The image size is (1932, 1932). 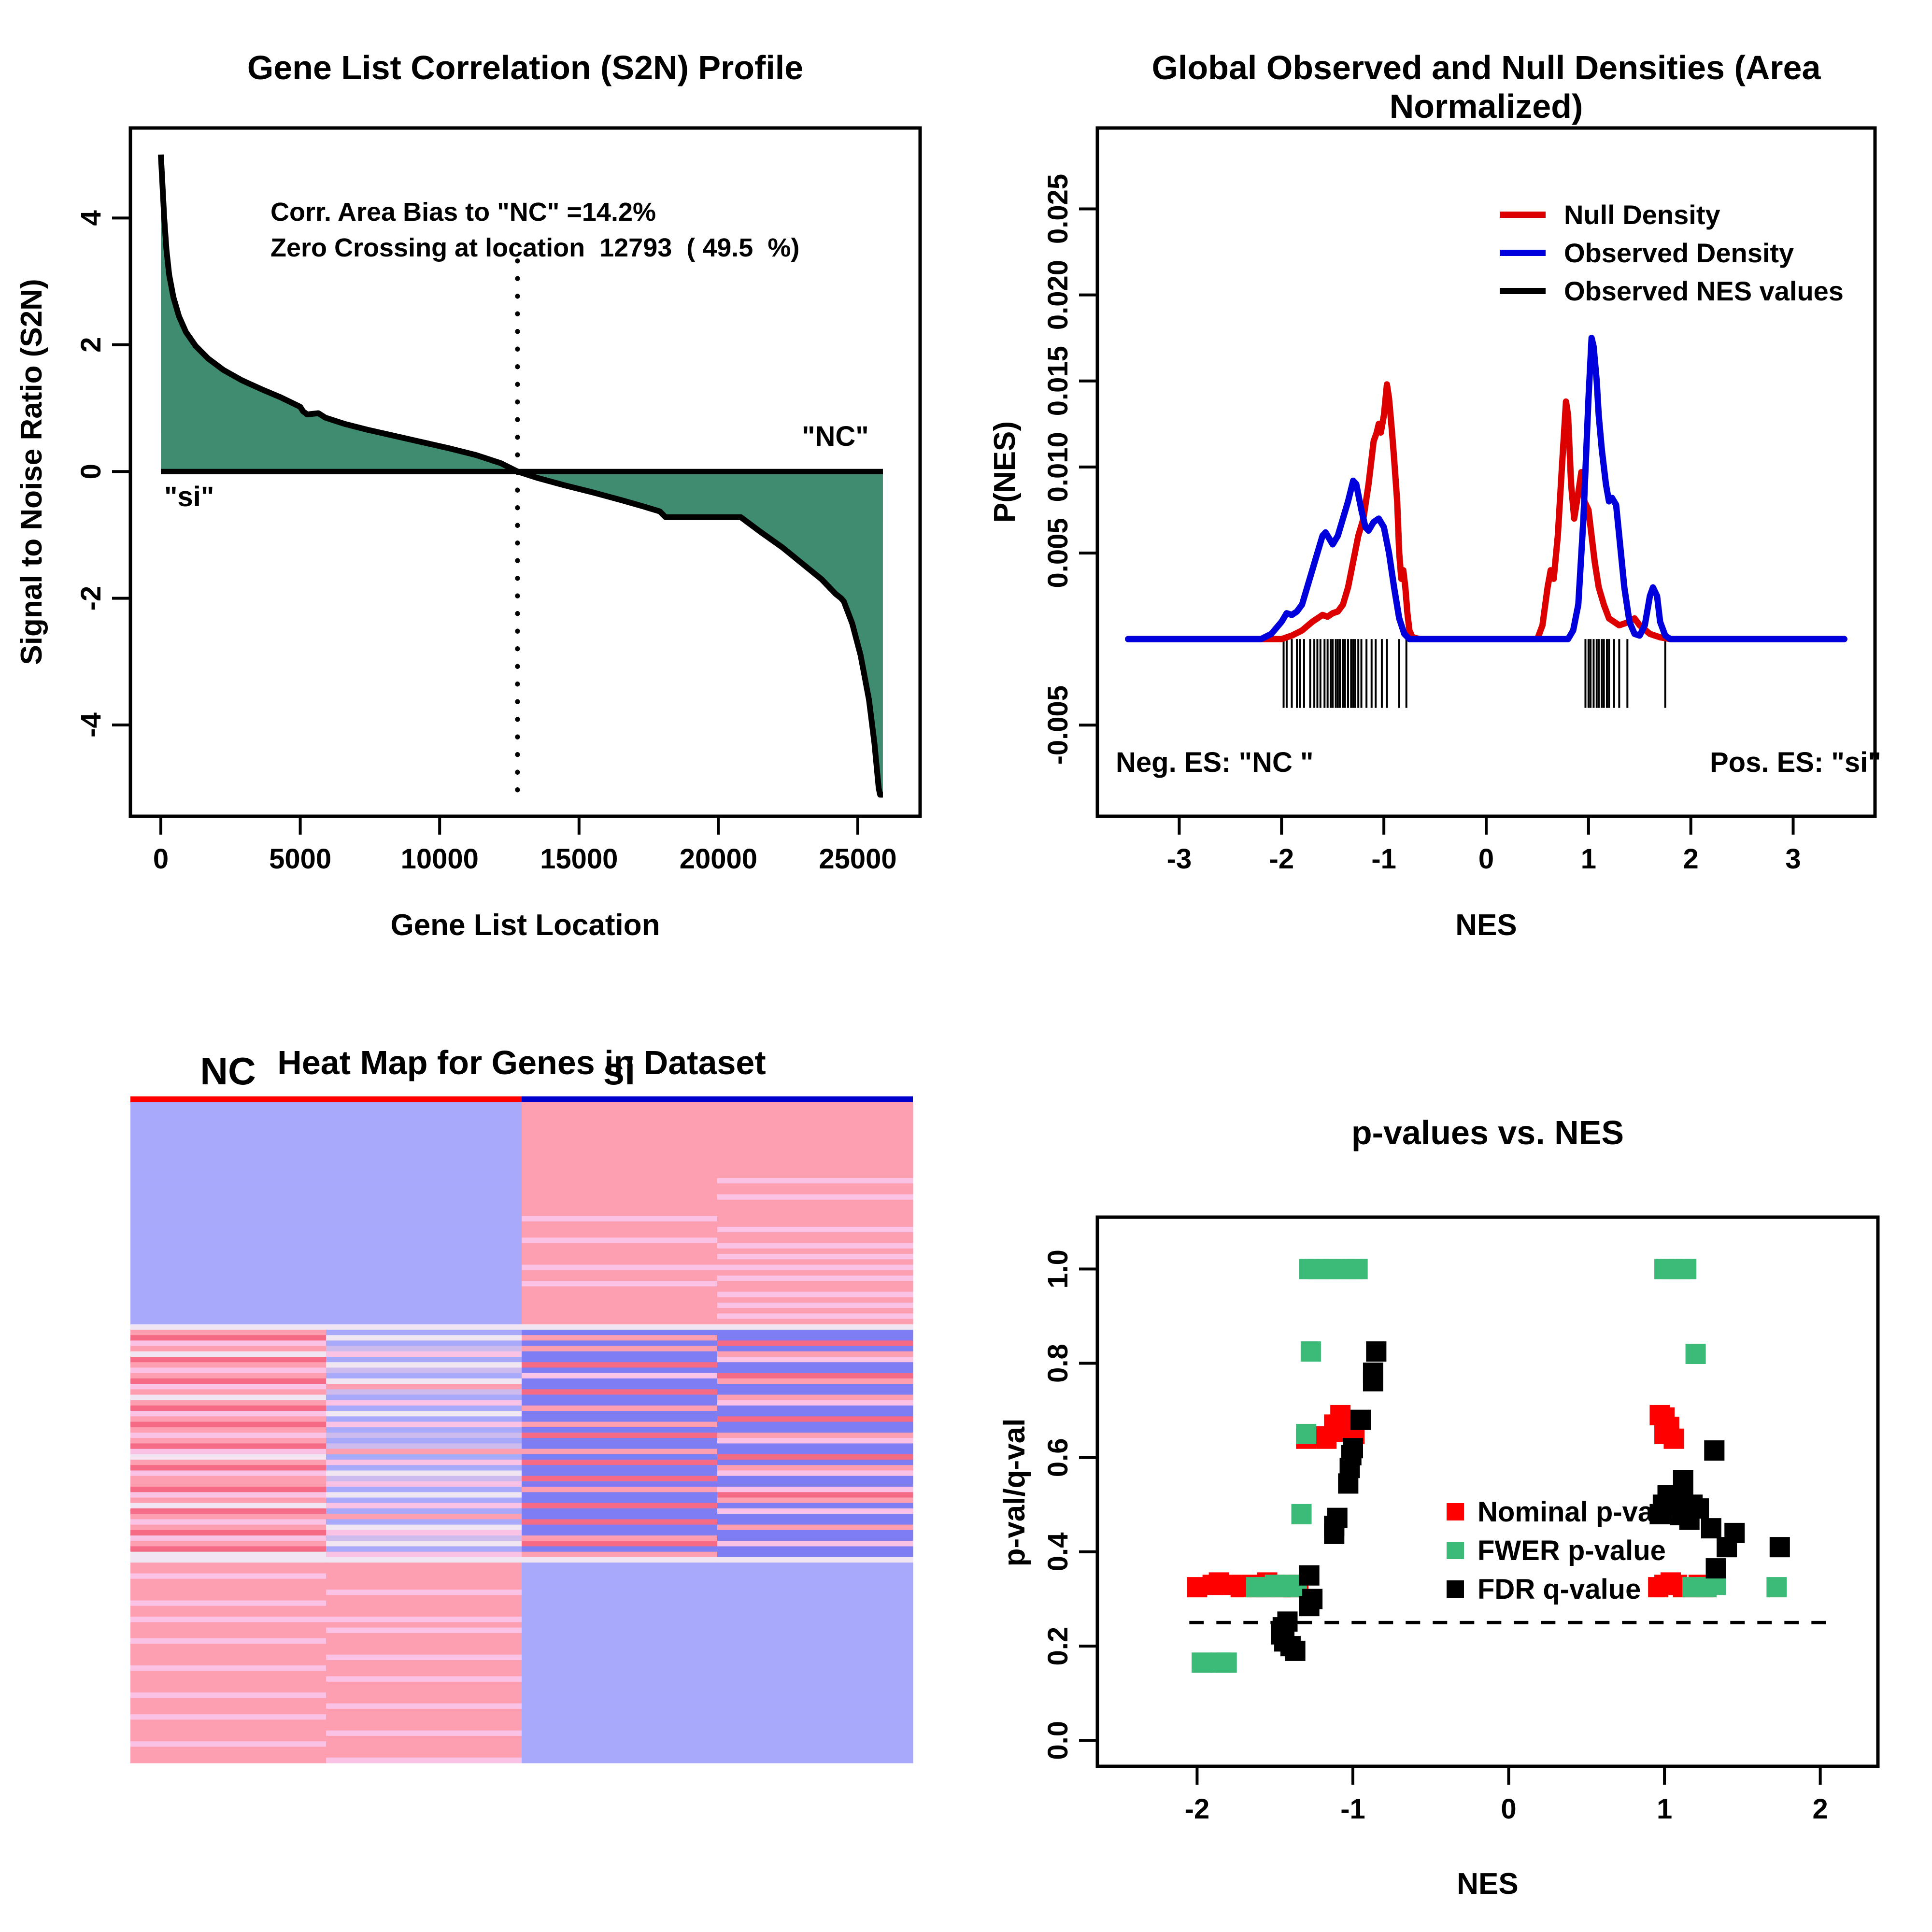 I want to click on panel4-xlabel: NES, so click(x=1488, y=1884).